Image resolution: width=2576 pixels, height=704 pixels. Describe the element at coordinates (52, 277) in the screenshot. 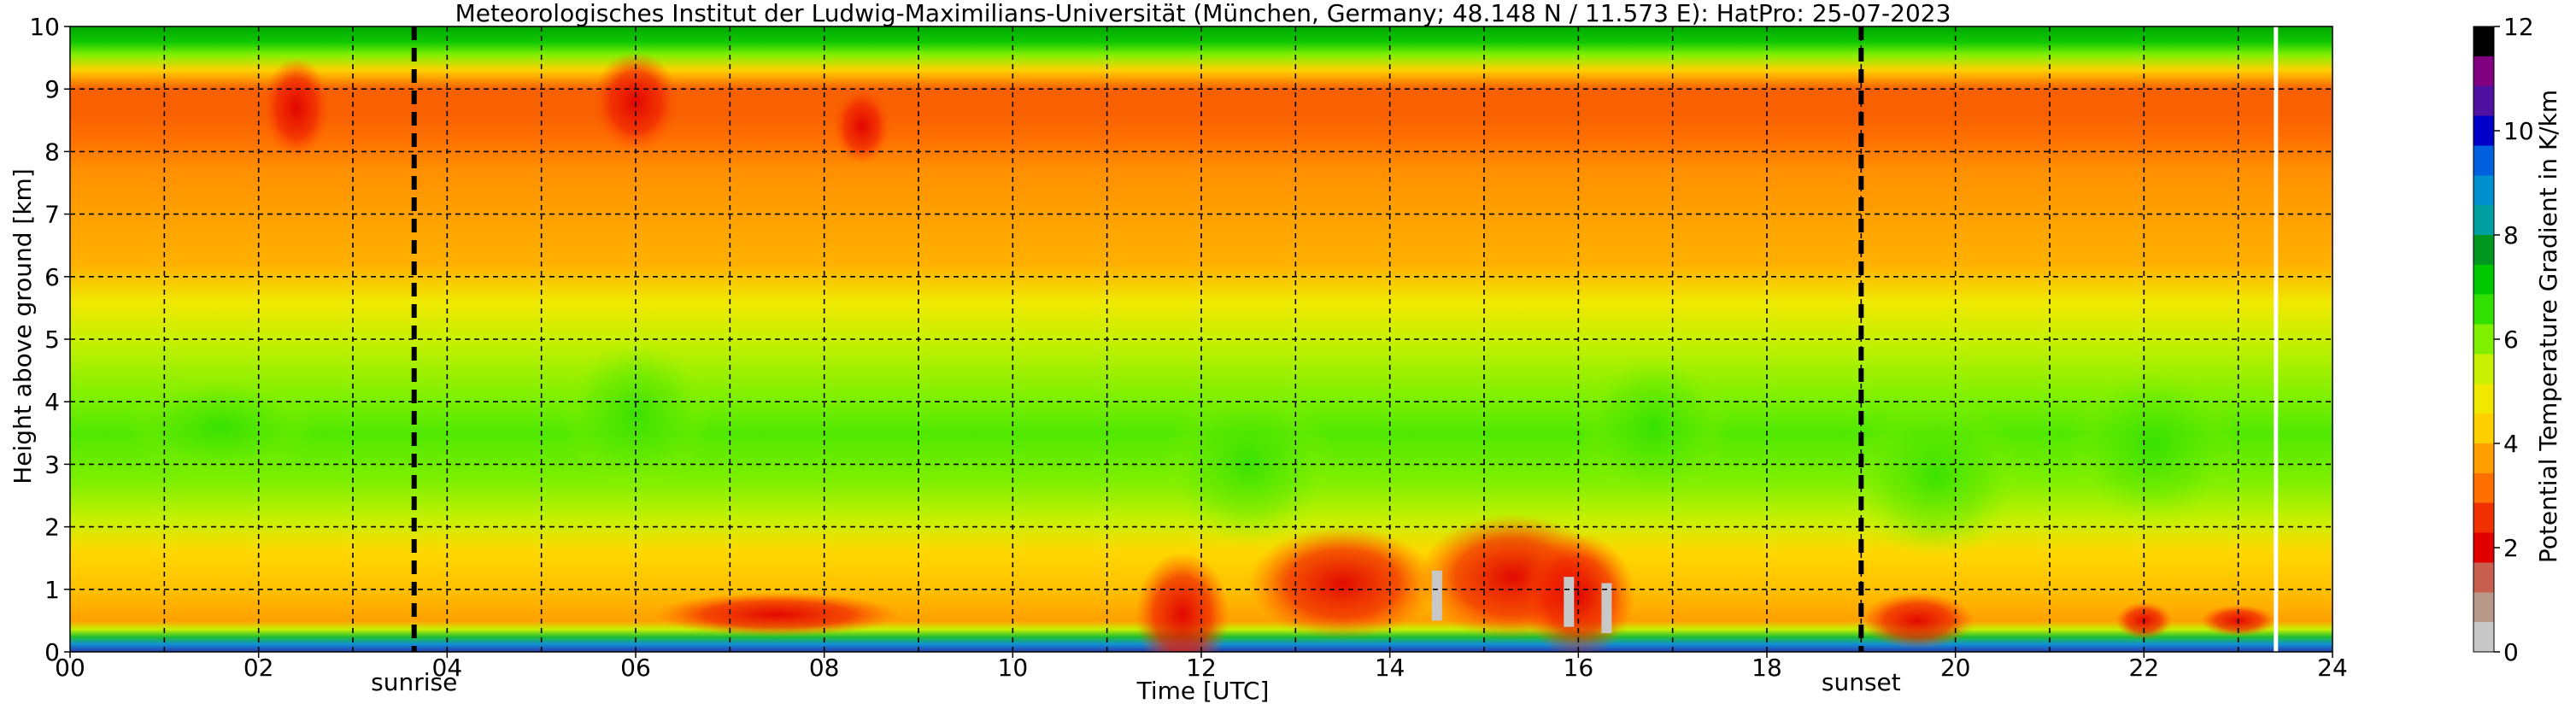

I see `y-tick-label: 6` at that location.